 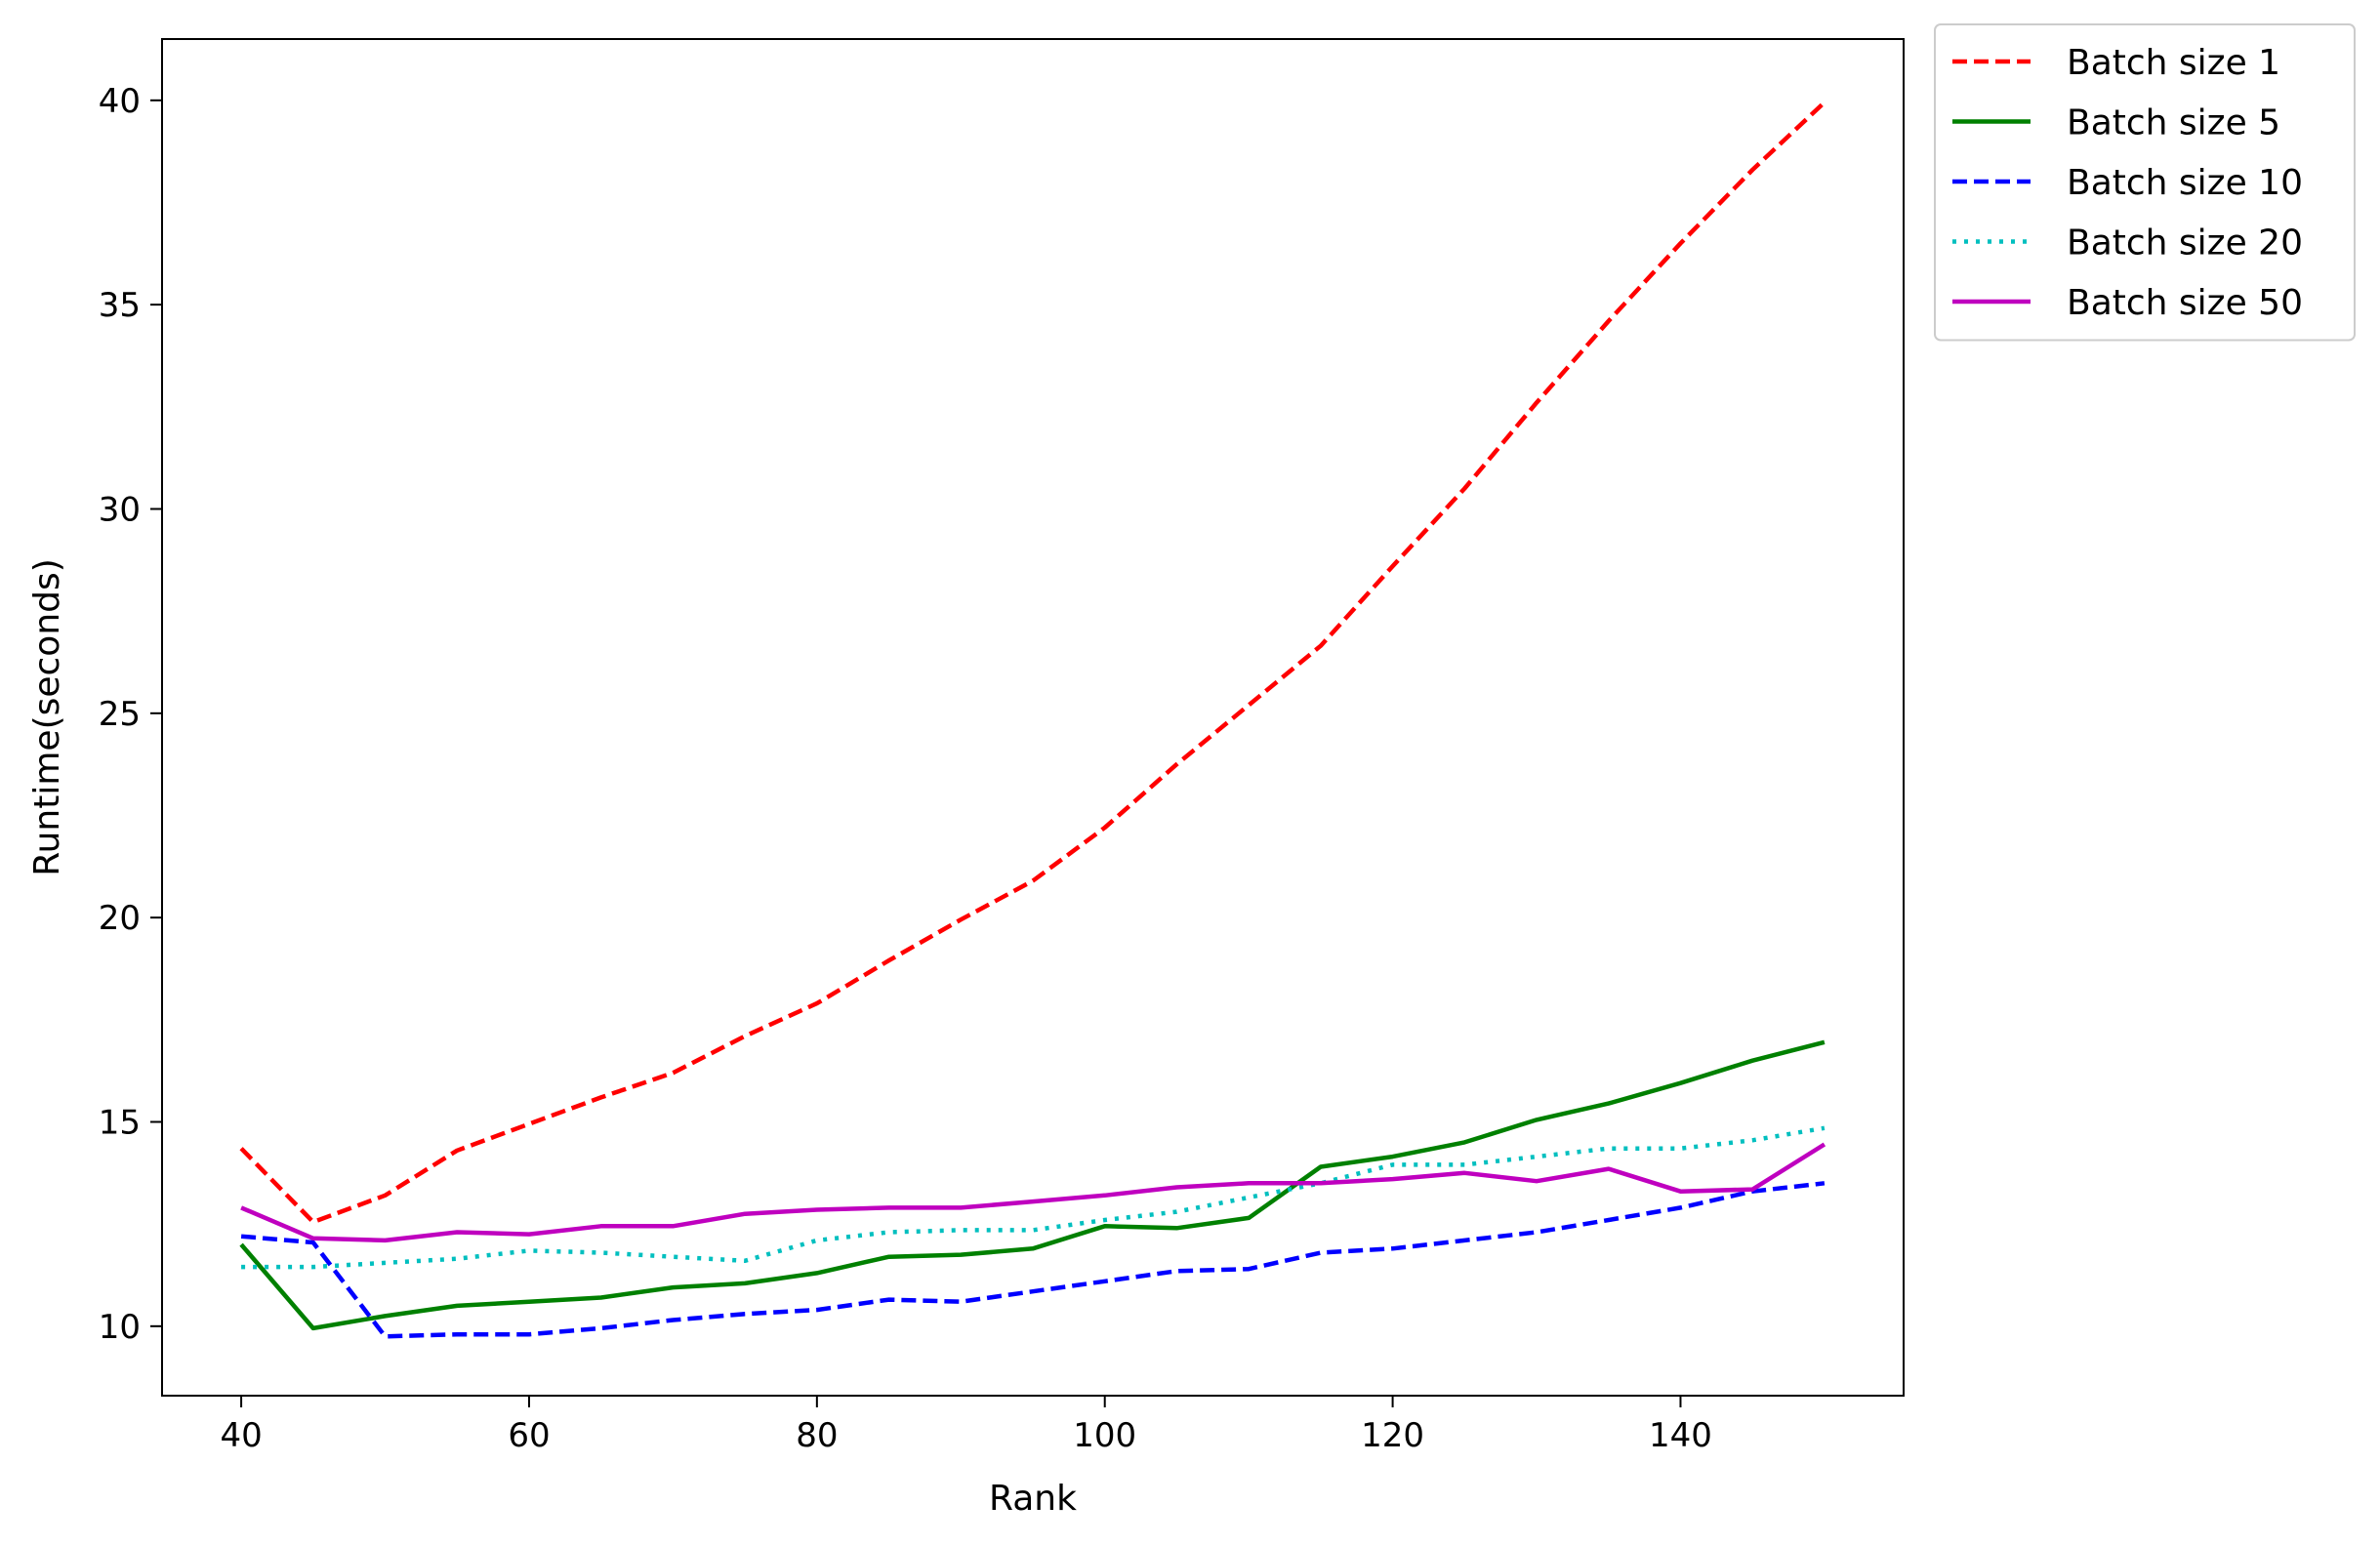 I want to click on x-tick-label: 100, so click(x=1104, y=1435).